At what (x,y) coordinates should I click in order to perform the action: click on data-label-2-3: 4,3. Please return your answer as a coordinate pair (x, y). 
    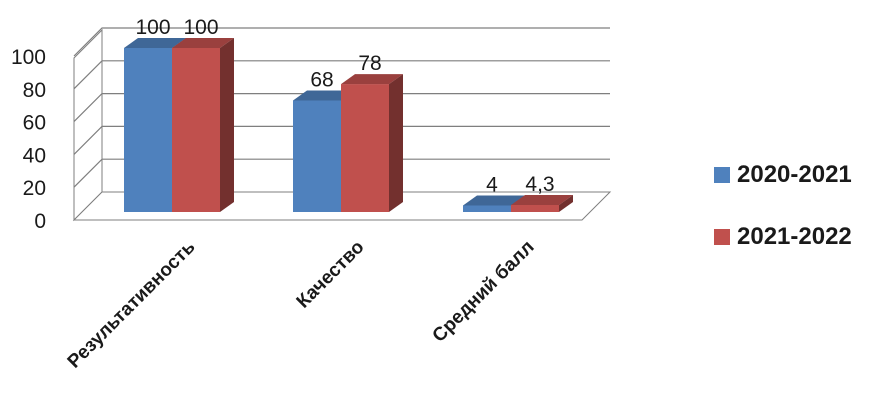
    Looking at the image, I should click on (539, 184).